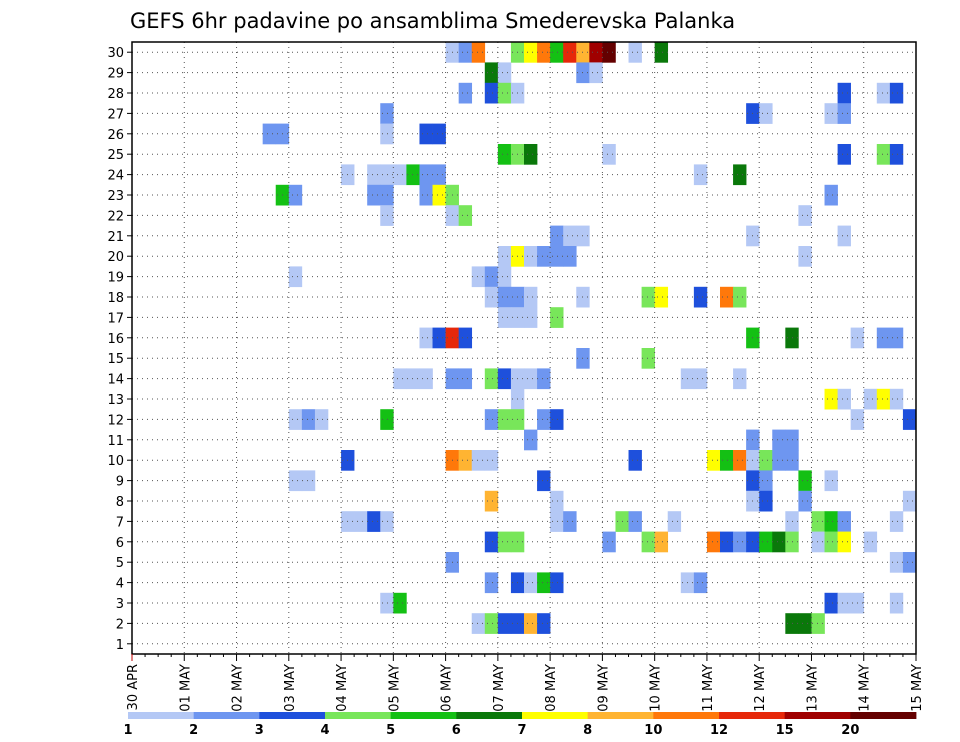  What do you see at coordinates (653, 730) in the screenshot?
I see `colorbar-label: 10` at bounding box center [653, 730].